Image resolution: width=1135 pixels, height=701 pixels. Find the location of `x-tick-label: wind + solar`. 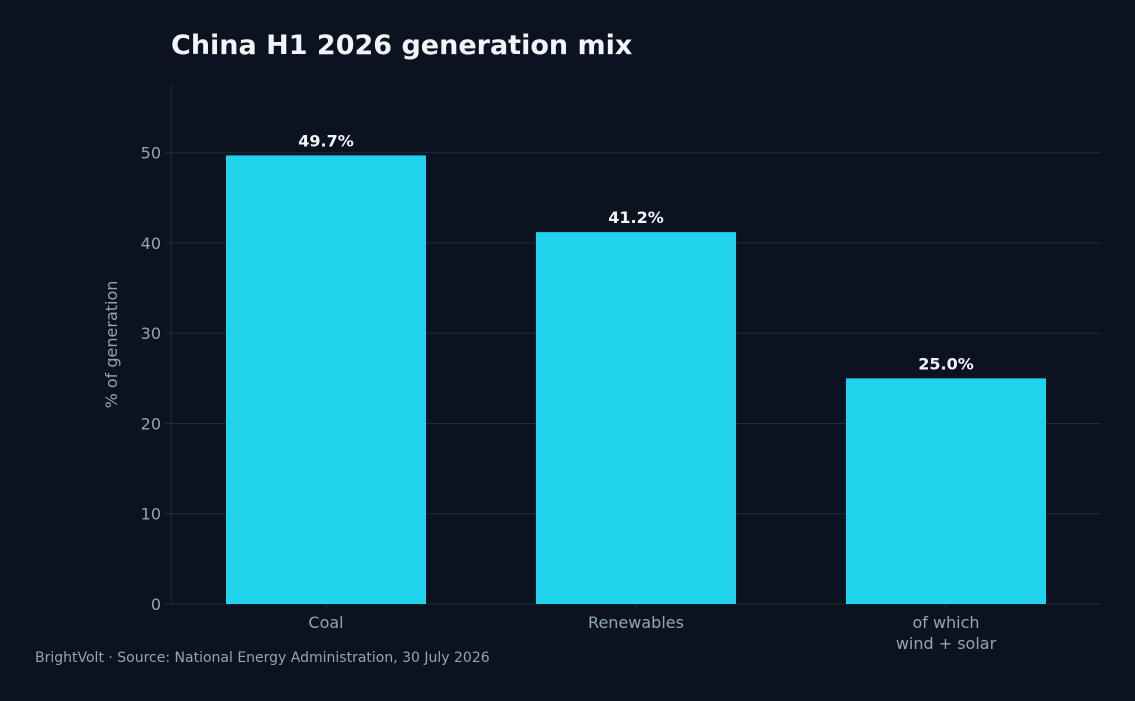

x-tick-label: wind + solar is located at coordinates (946, 643).